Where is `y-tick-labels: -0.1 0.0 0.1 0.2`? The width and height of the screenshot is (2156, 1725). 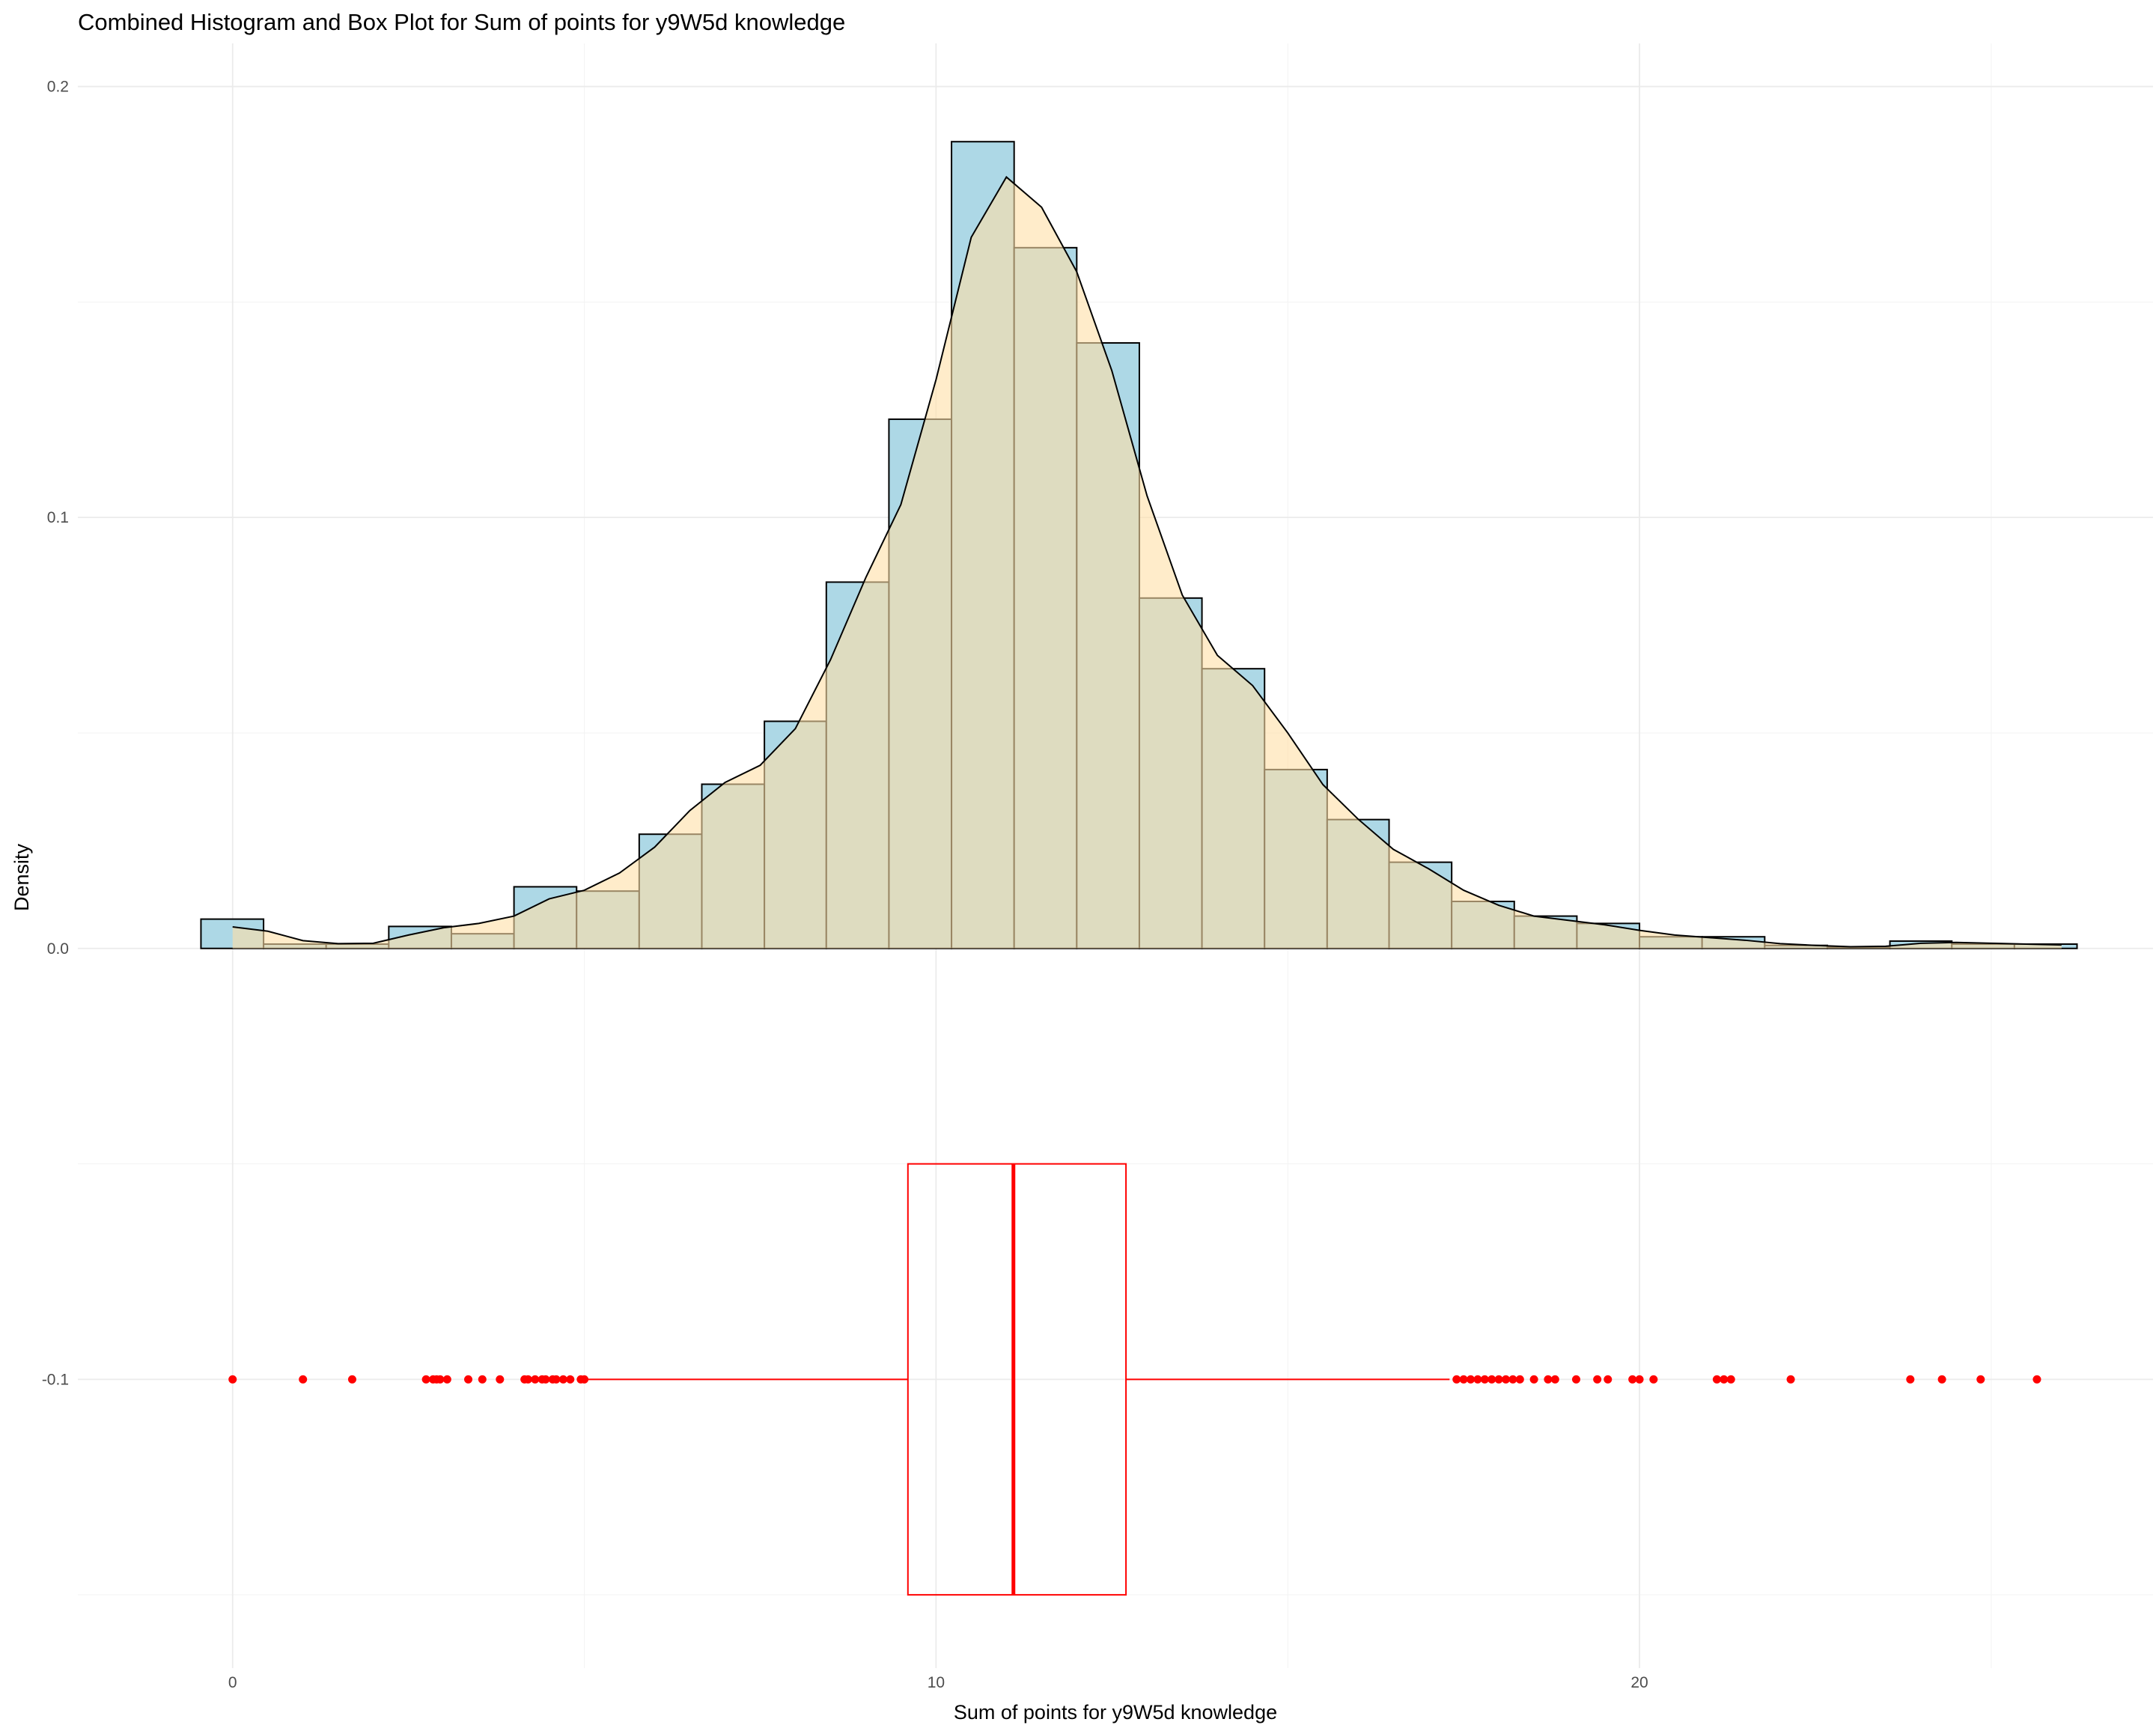
y-tick-labels: -0.1 0.0 0.1 0.2 is located at coordinates (55, 734).